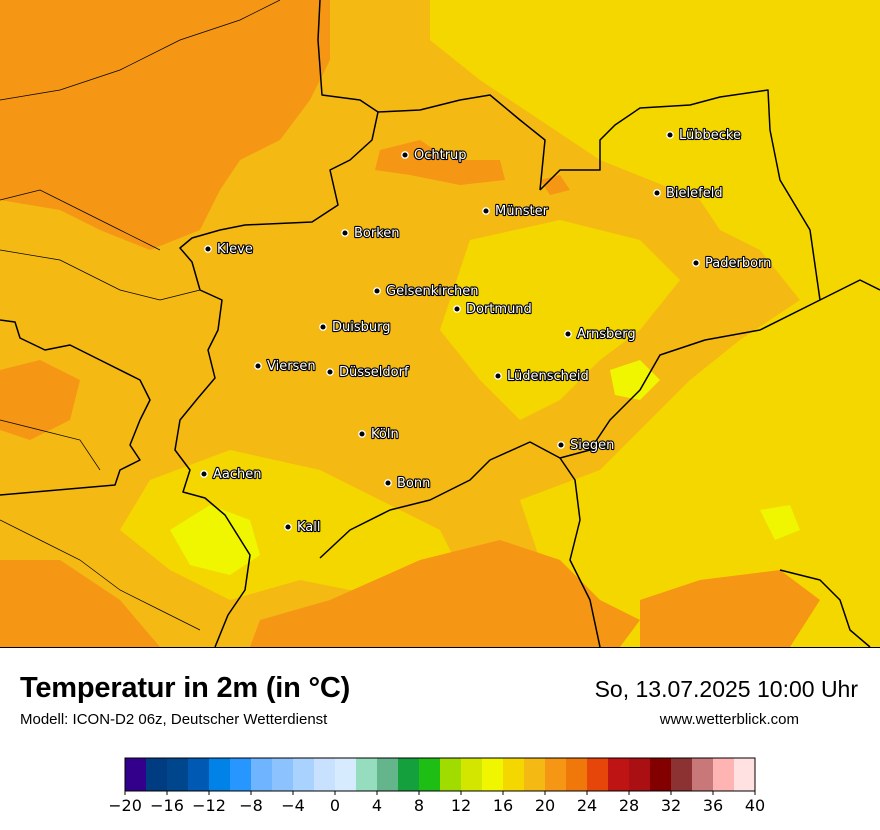 Image resolution: width=880 pixels, height=830 pixels. What do you see at coordinates (548, 376) in the screenshot?
I see `city-label: Lüdenscheid` at bounding box center [548, 376].